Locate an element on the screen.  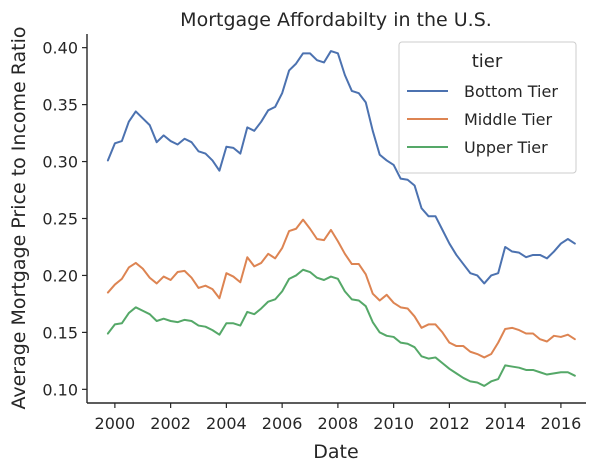
y-axis-label: Average Mortgage Price to Income Ratio is located at coordinates (19, 217).